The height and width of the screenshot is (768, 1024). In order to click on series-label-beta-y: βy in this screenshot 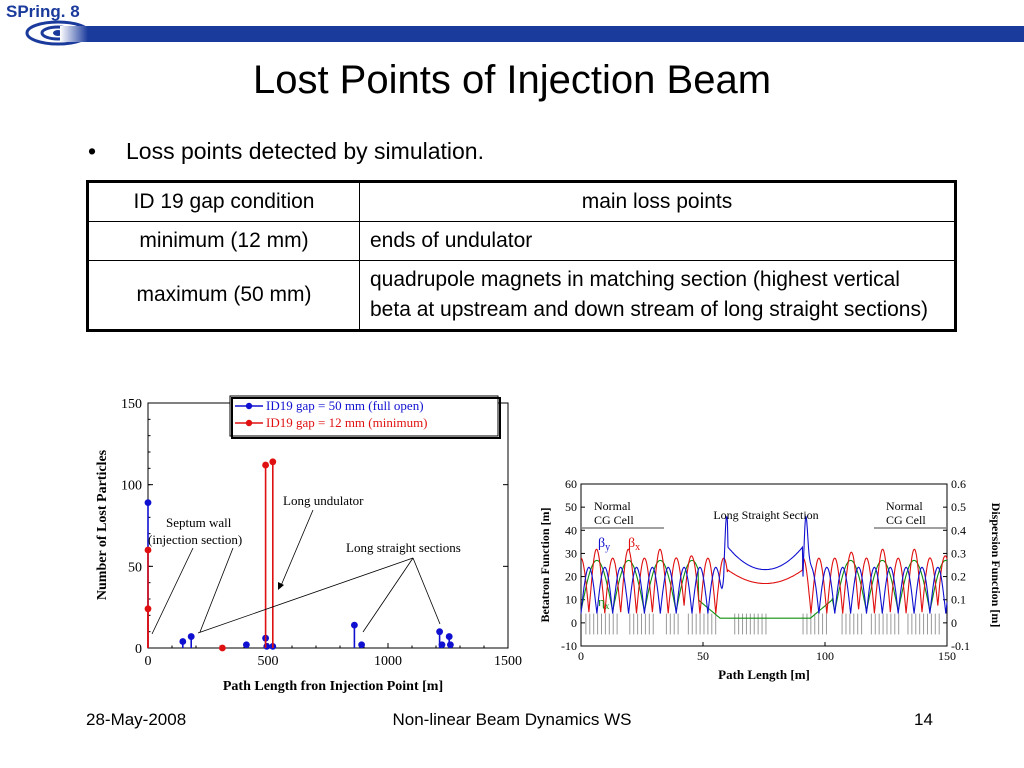, I will do `click(604, 544)`.